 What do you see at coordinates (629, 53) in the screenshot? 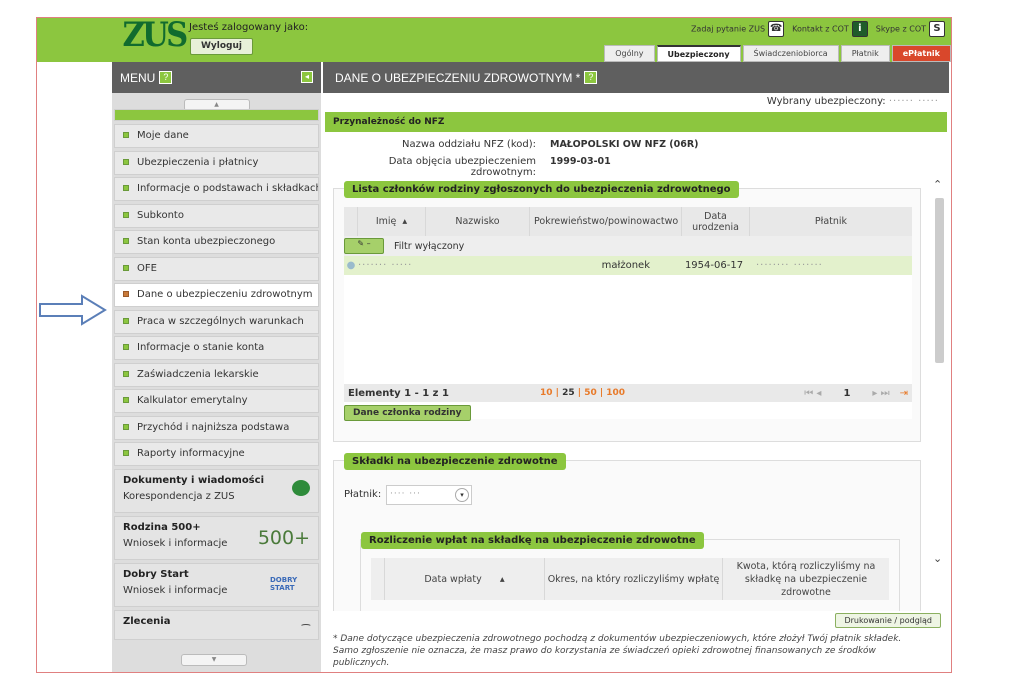
I see `tab-ogolny: Ogólny` at bounding box center [629, 53].